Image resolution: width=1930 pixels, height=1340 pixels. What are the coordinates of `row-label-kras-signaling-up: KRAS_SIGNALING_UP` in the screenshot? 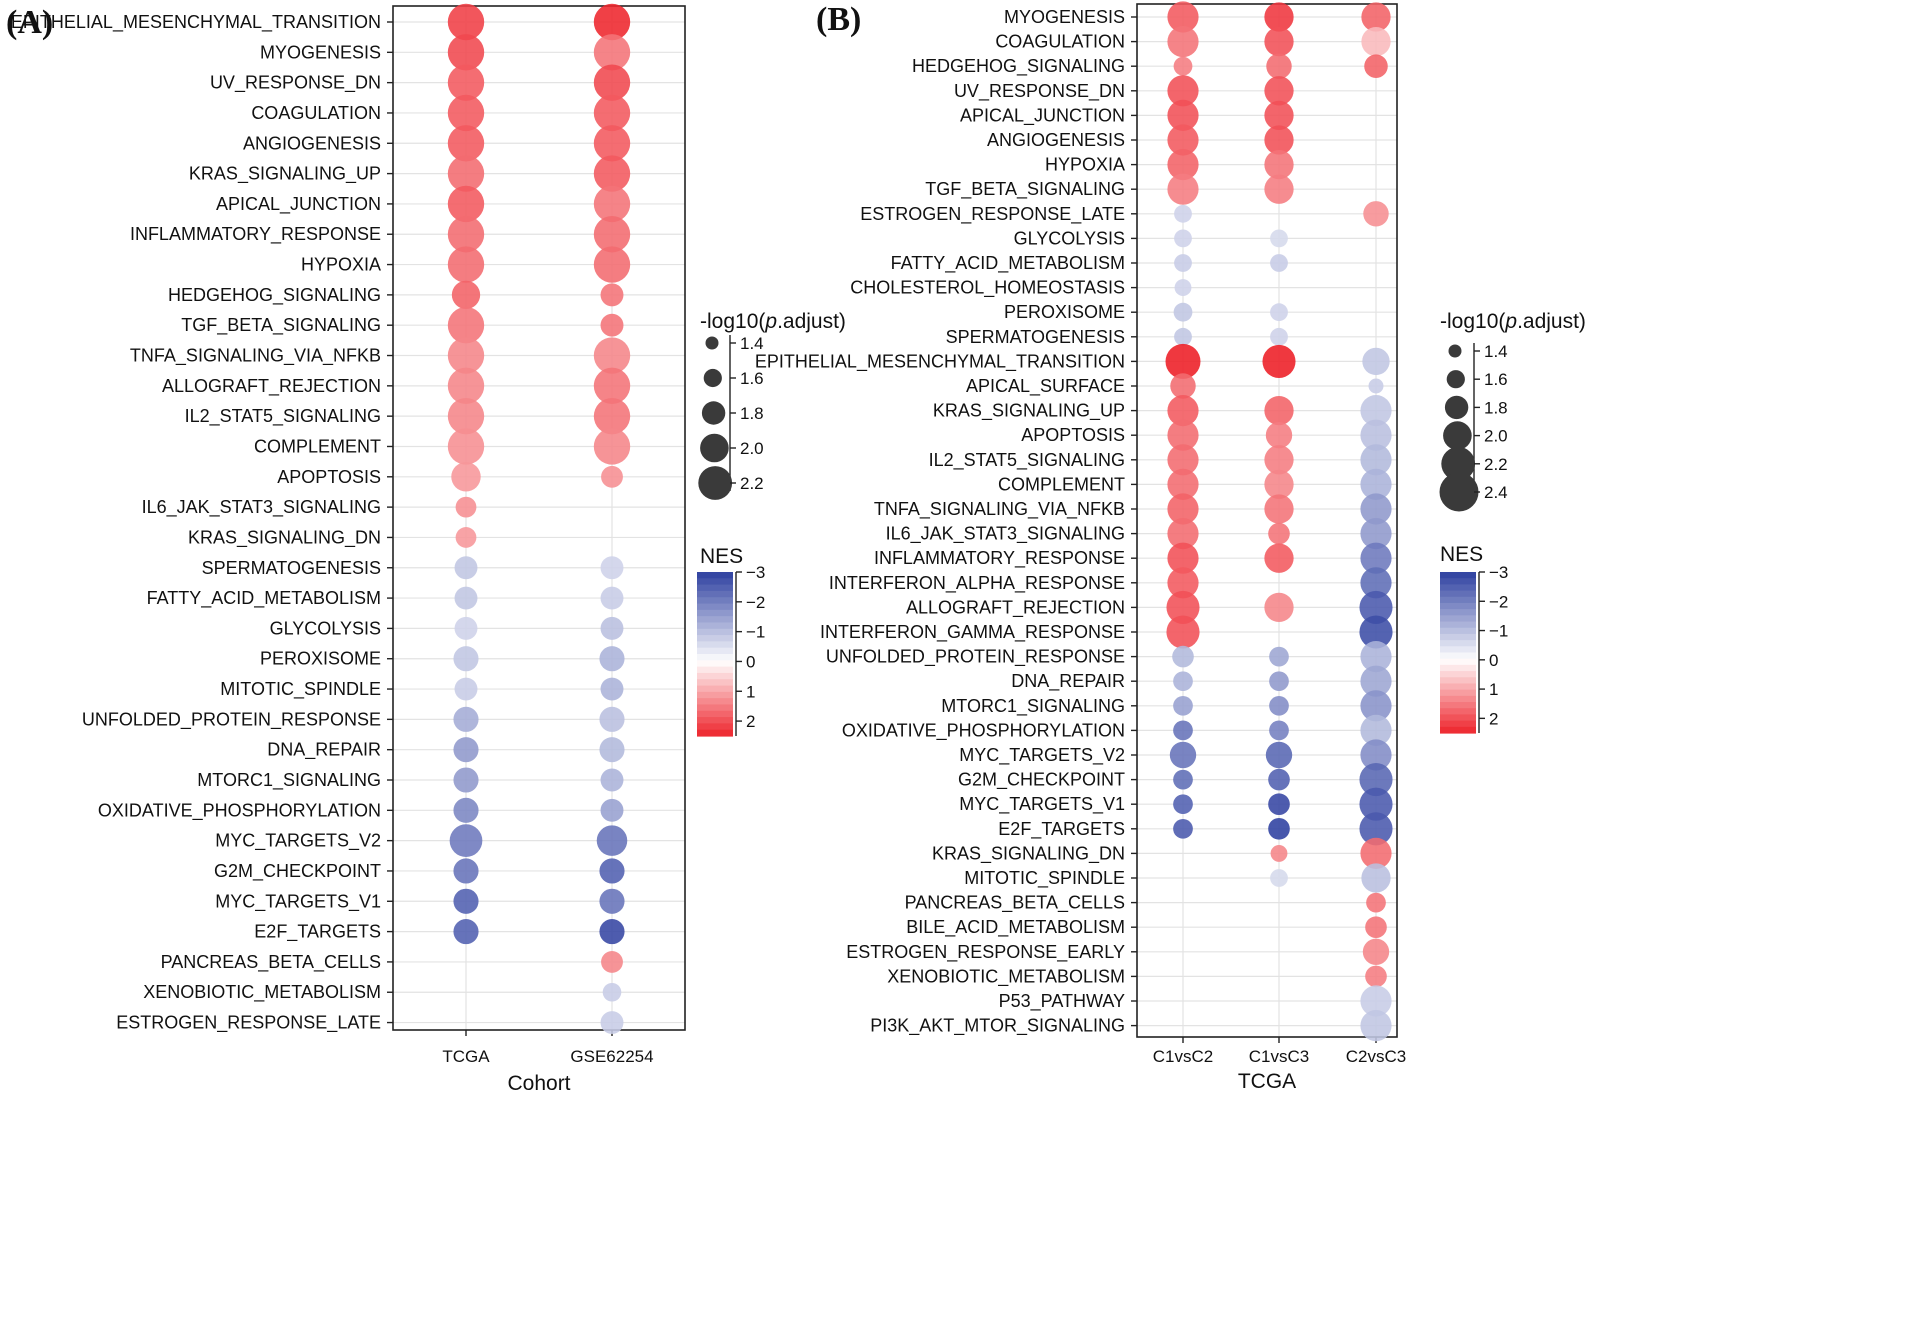 It's located at (285, 174).